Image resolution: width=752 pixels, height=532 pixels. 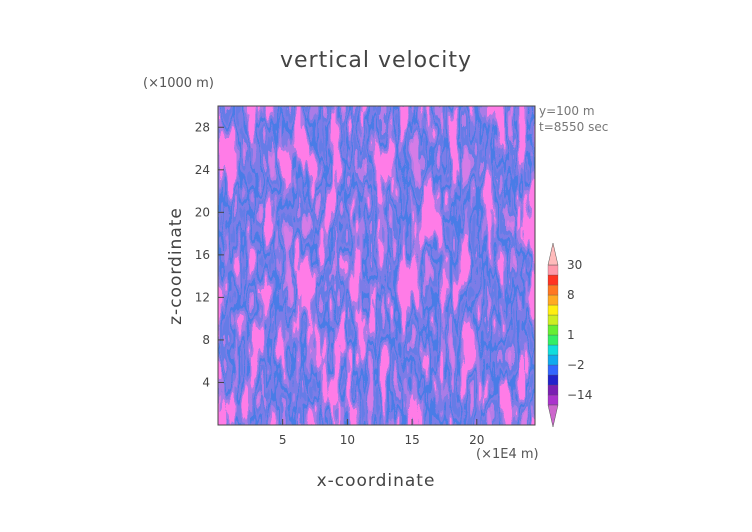 What do you see at coordinates (411, 440) in the screenshot?
I see `x-tick-label: 15` at bounding box center [411, 440].